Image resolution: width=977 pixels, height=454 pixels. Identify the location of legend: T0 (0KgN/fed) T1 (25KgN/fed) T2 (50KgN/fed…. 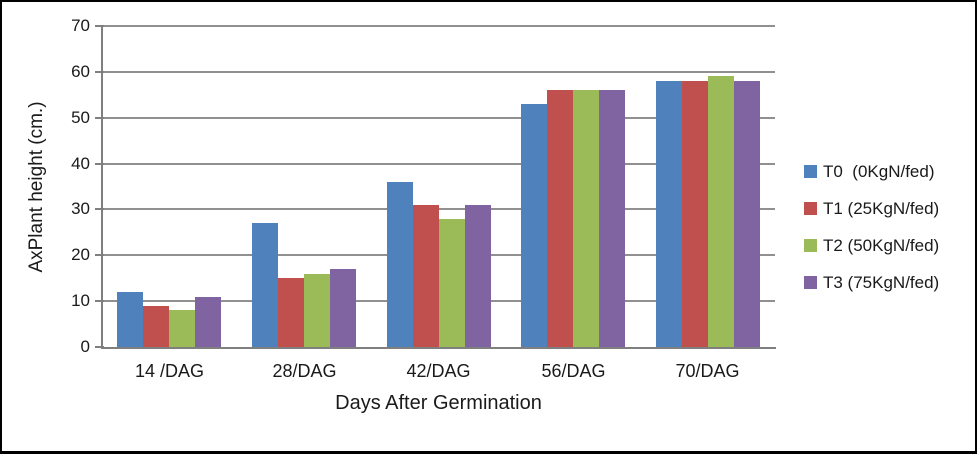
(871, 227).